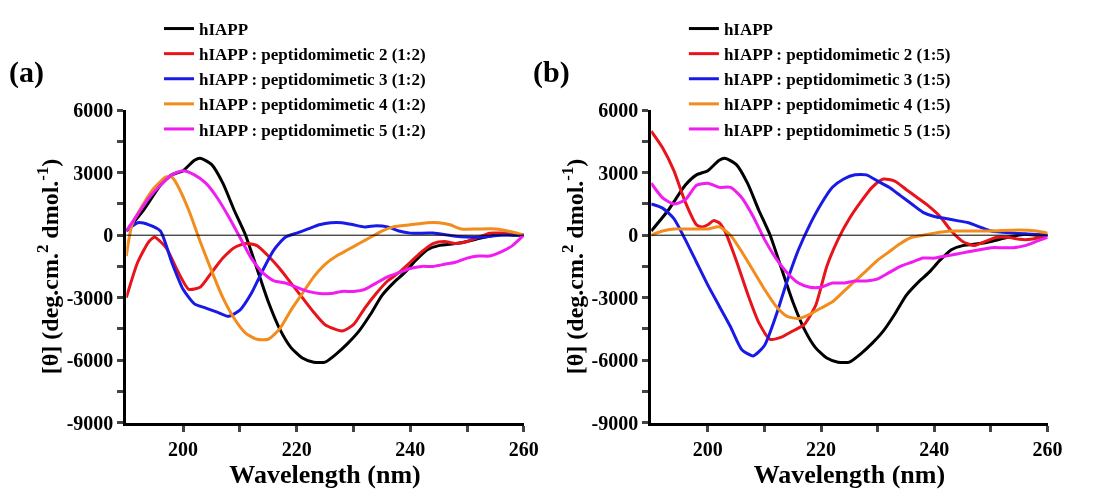 This screenshot has width=1104, height=495. Describe the element at coordinates (312, 80) in the screenshot. I see `legend-label: hIAPP : peptidomimetic 3 (1:2)` at that location.